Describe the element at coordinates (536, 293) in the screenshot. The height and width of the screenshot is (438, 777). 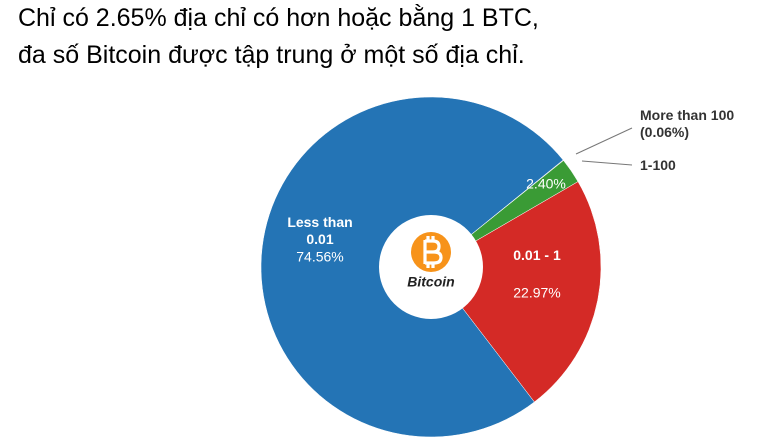
I see `value-label: 22.97%` at that location.